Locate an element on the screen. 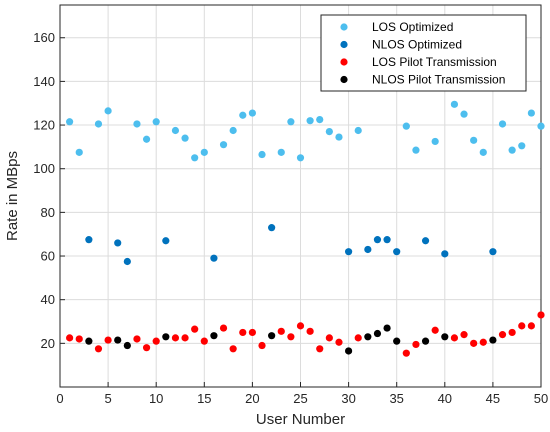 The height and width of the screenshot is (432, 550). y-tick-label: 160 is located at coordinates (44, 37).